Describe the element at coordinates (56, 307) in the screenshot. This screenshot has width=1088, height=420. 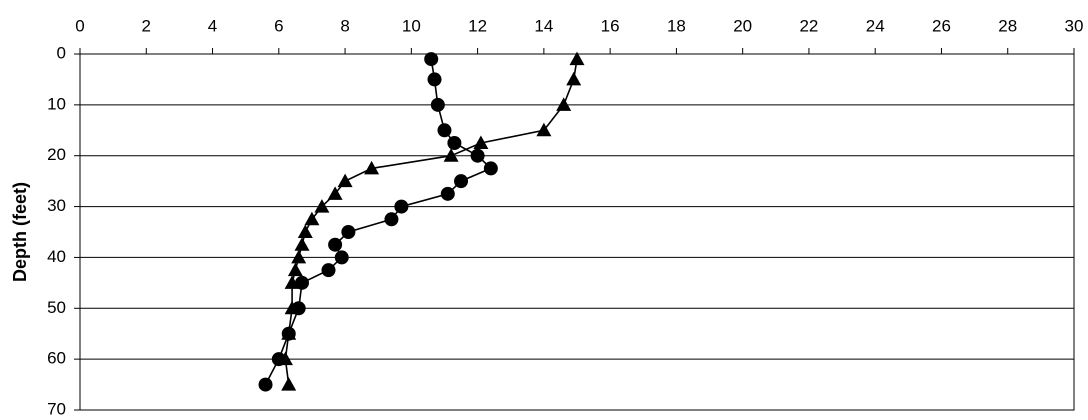
I see `y-tick-label-50: 50` at that location.